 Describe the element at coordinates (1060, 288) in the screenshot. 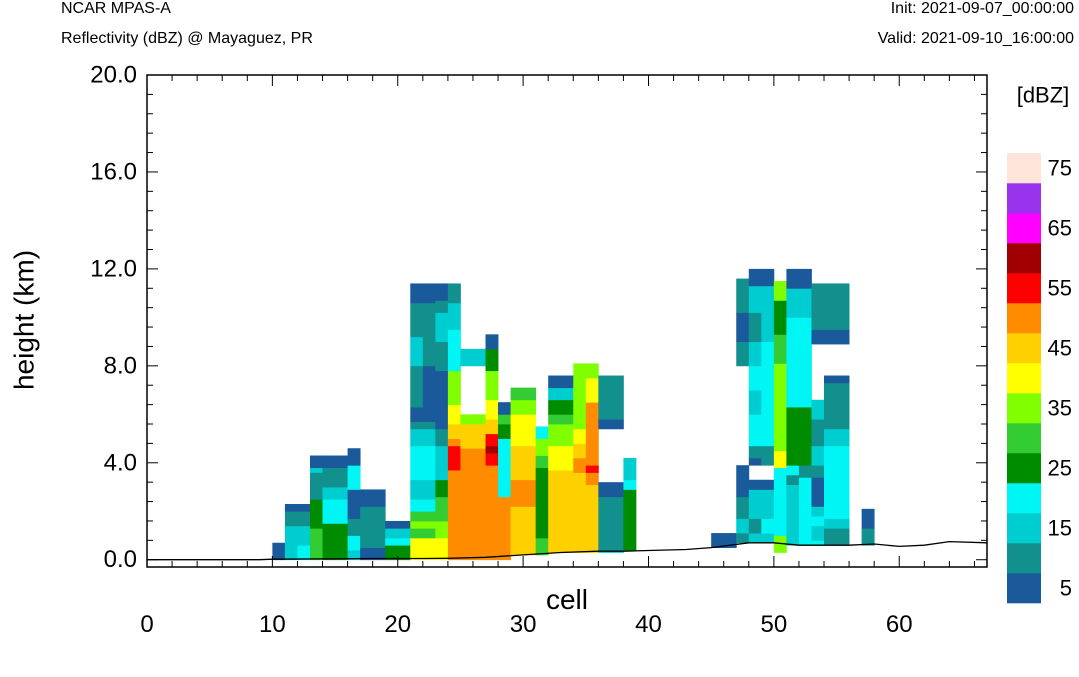

I see `colorbar-label: 55` at that location.